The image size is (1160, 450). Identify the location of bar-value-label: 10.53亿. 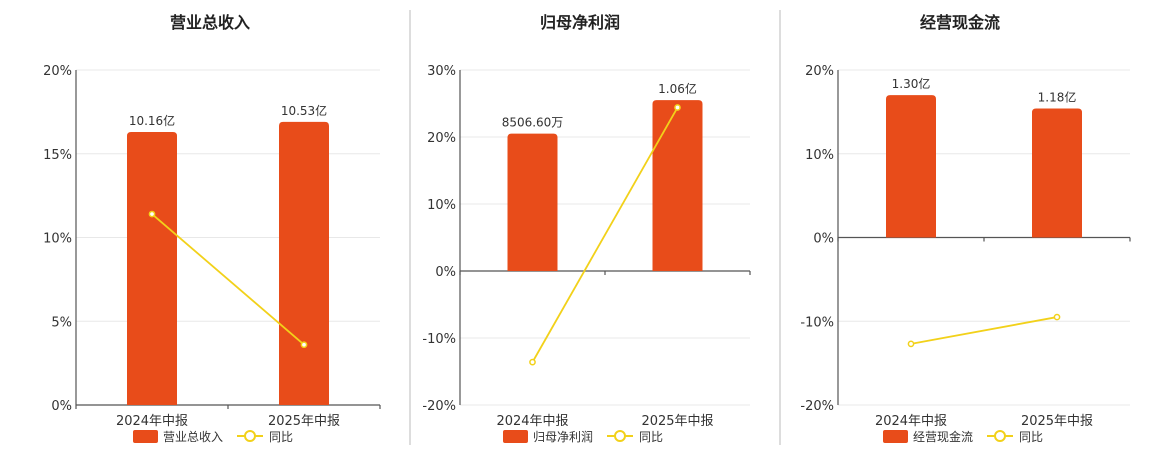
(304, 110).